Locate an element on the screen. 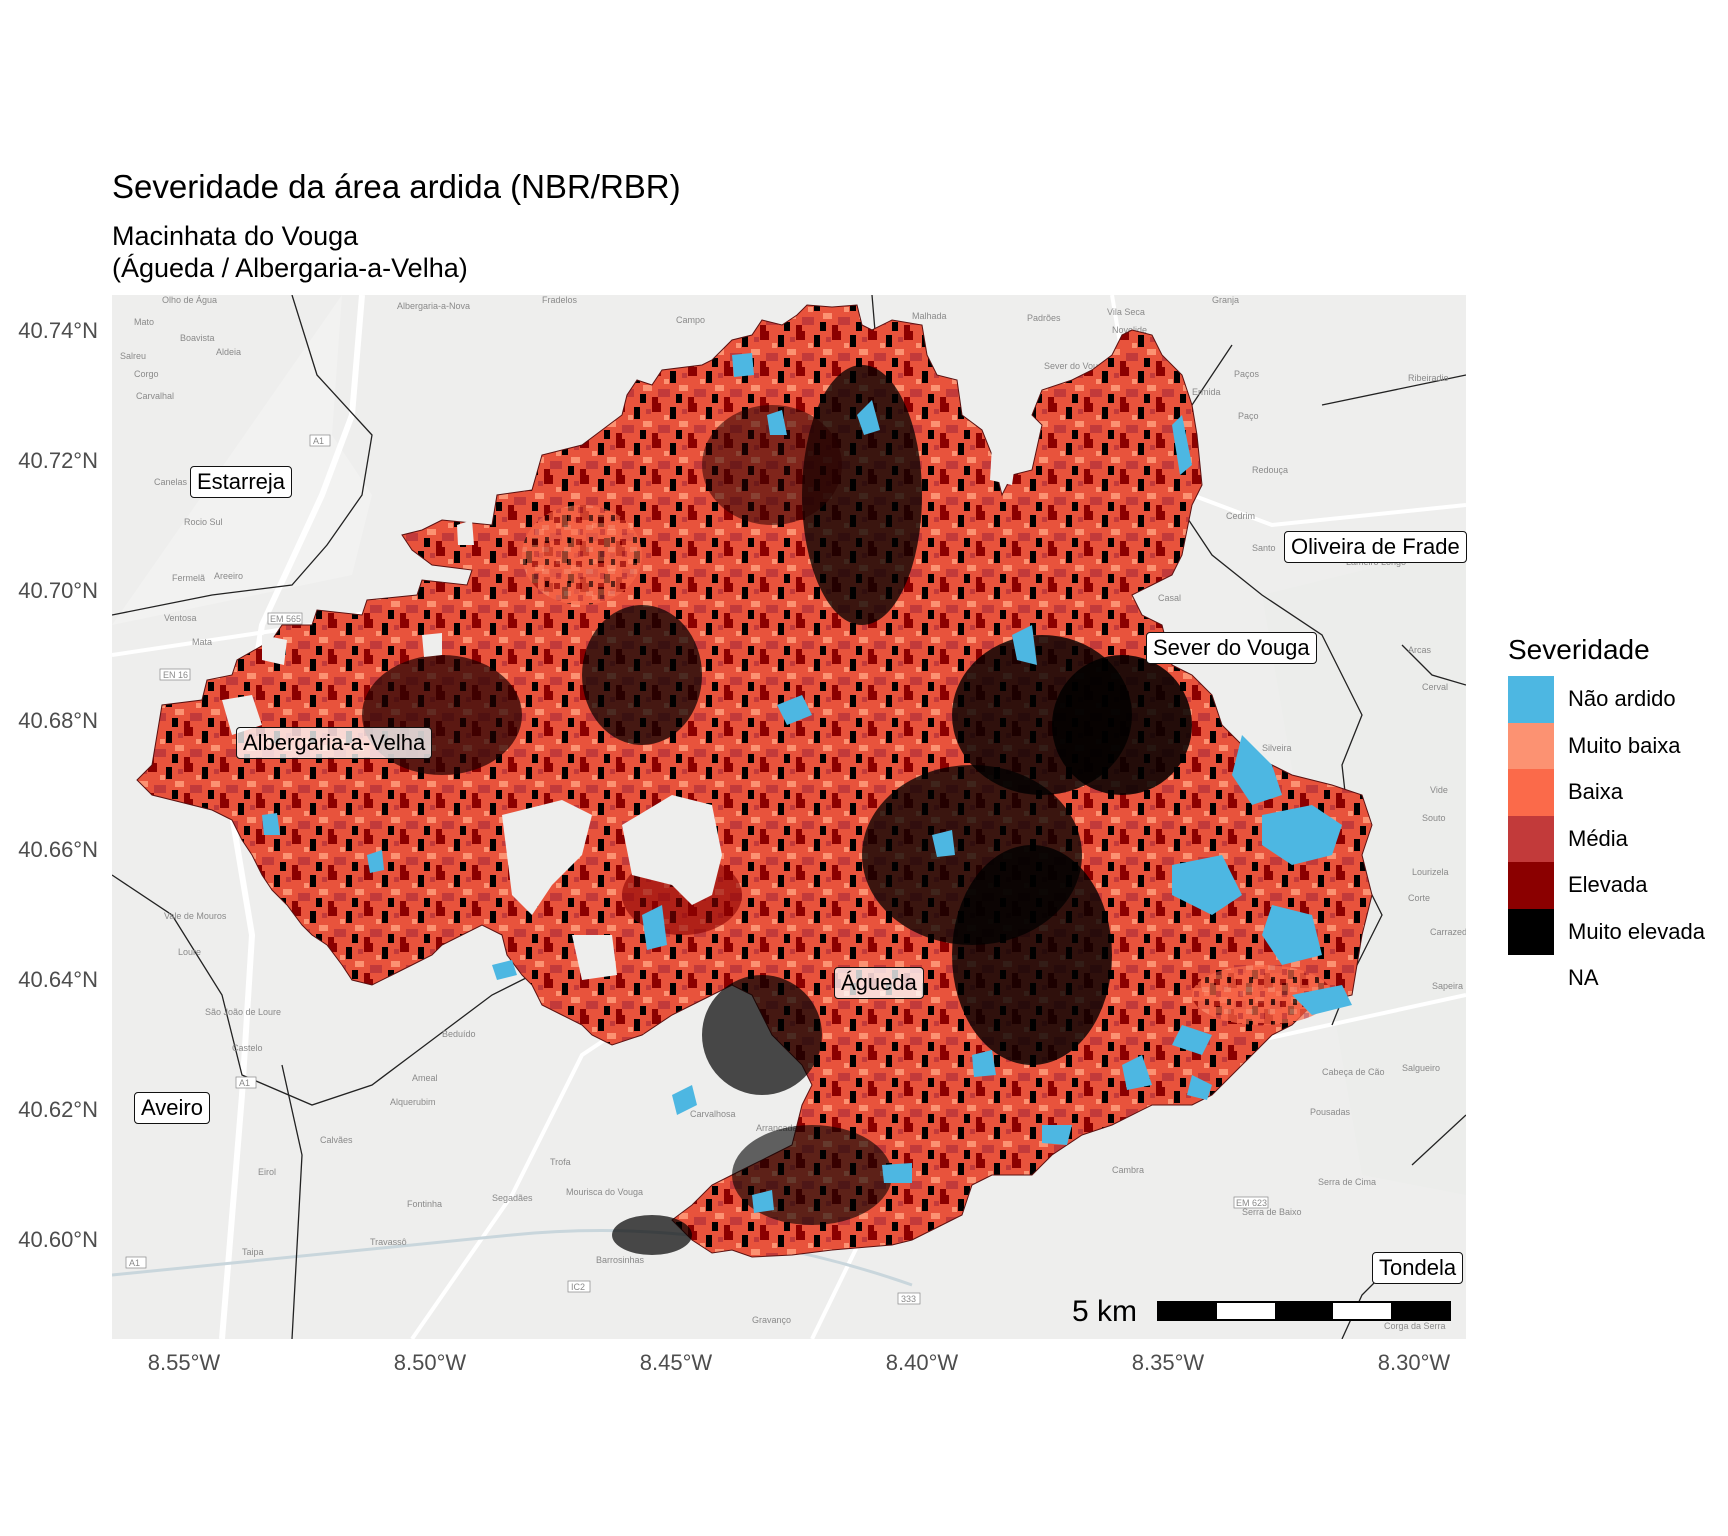 The width and height of the screenshot is (1728, 1536). svg-text: Campo is located at coordinates (690, 320).